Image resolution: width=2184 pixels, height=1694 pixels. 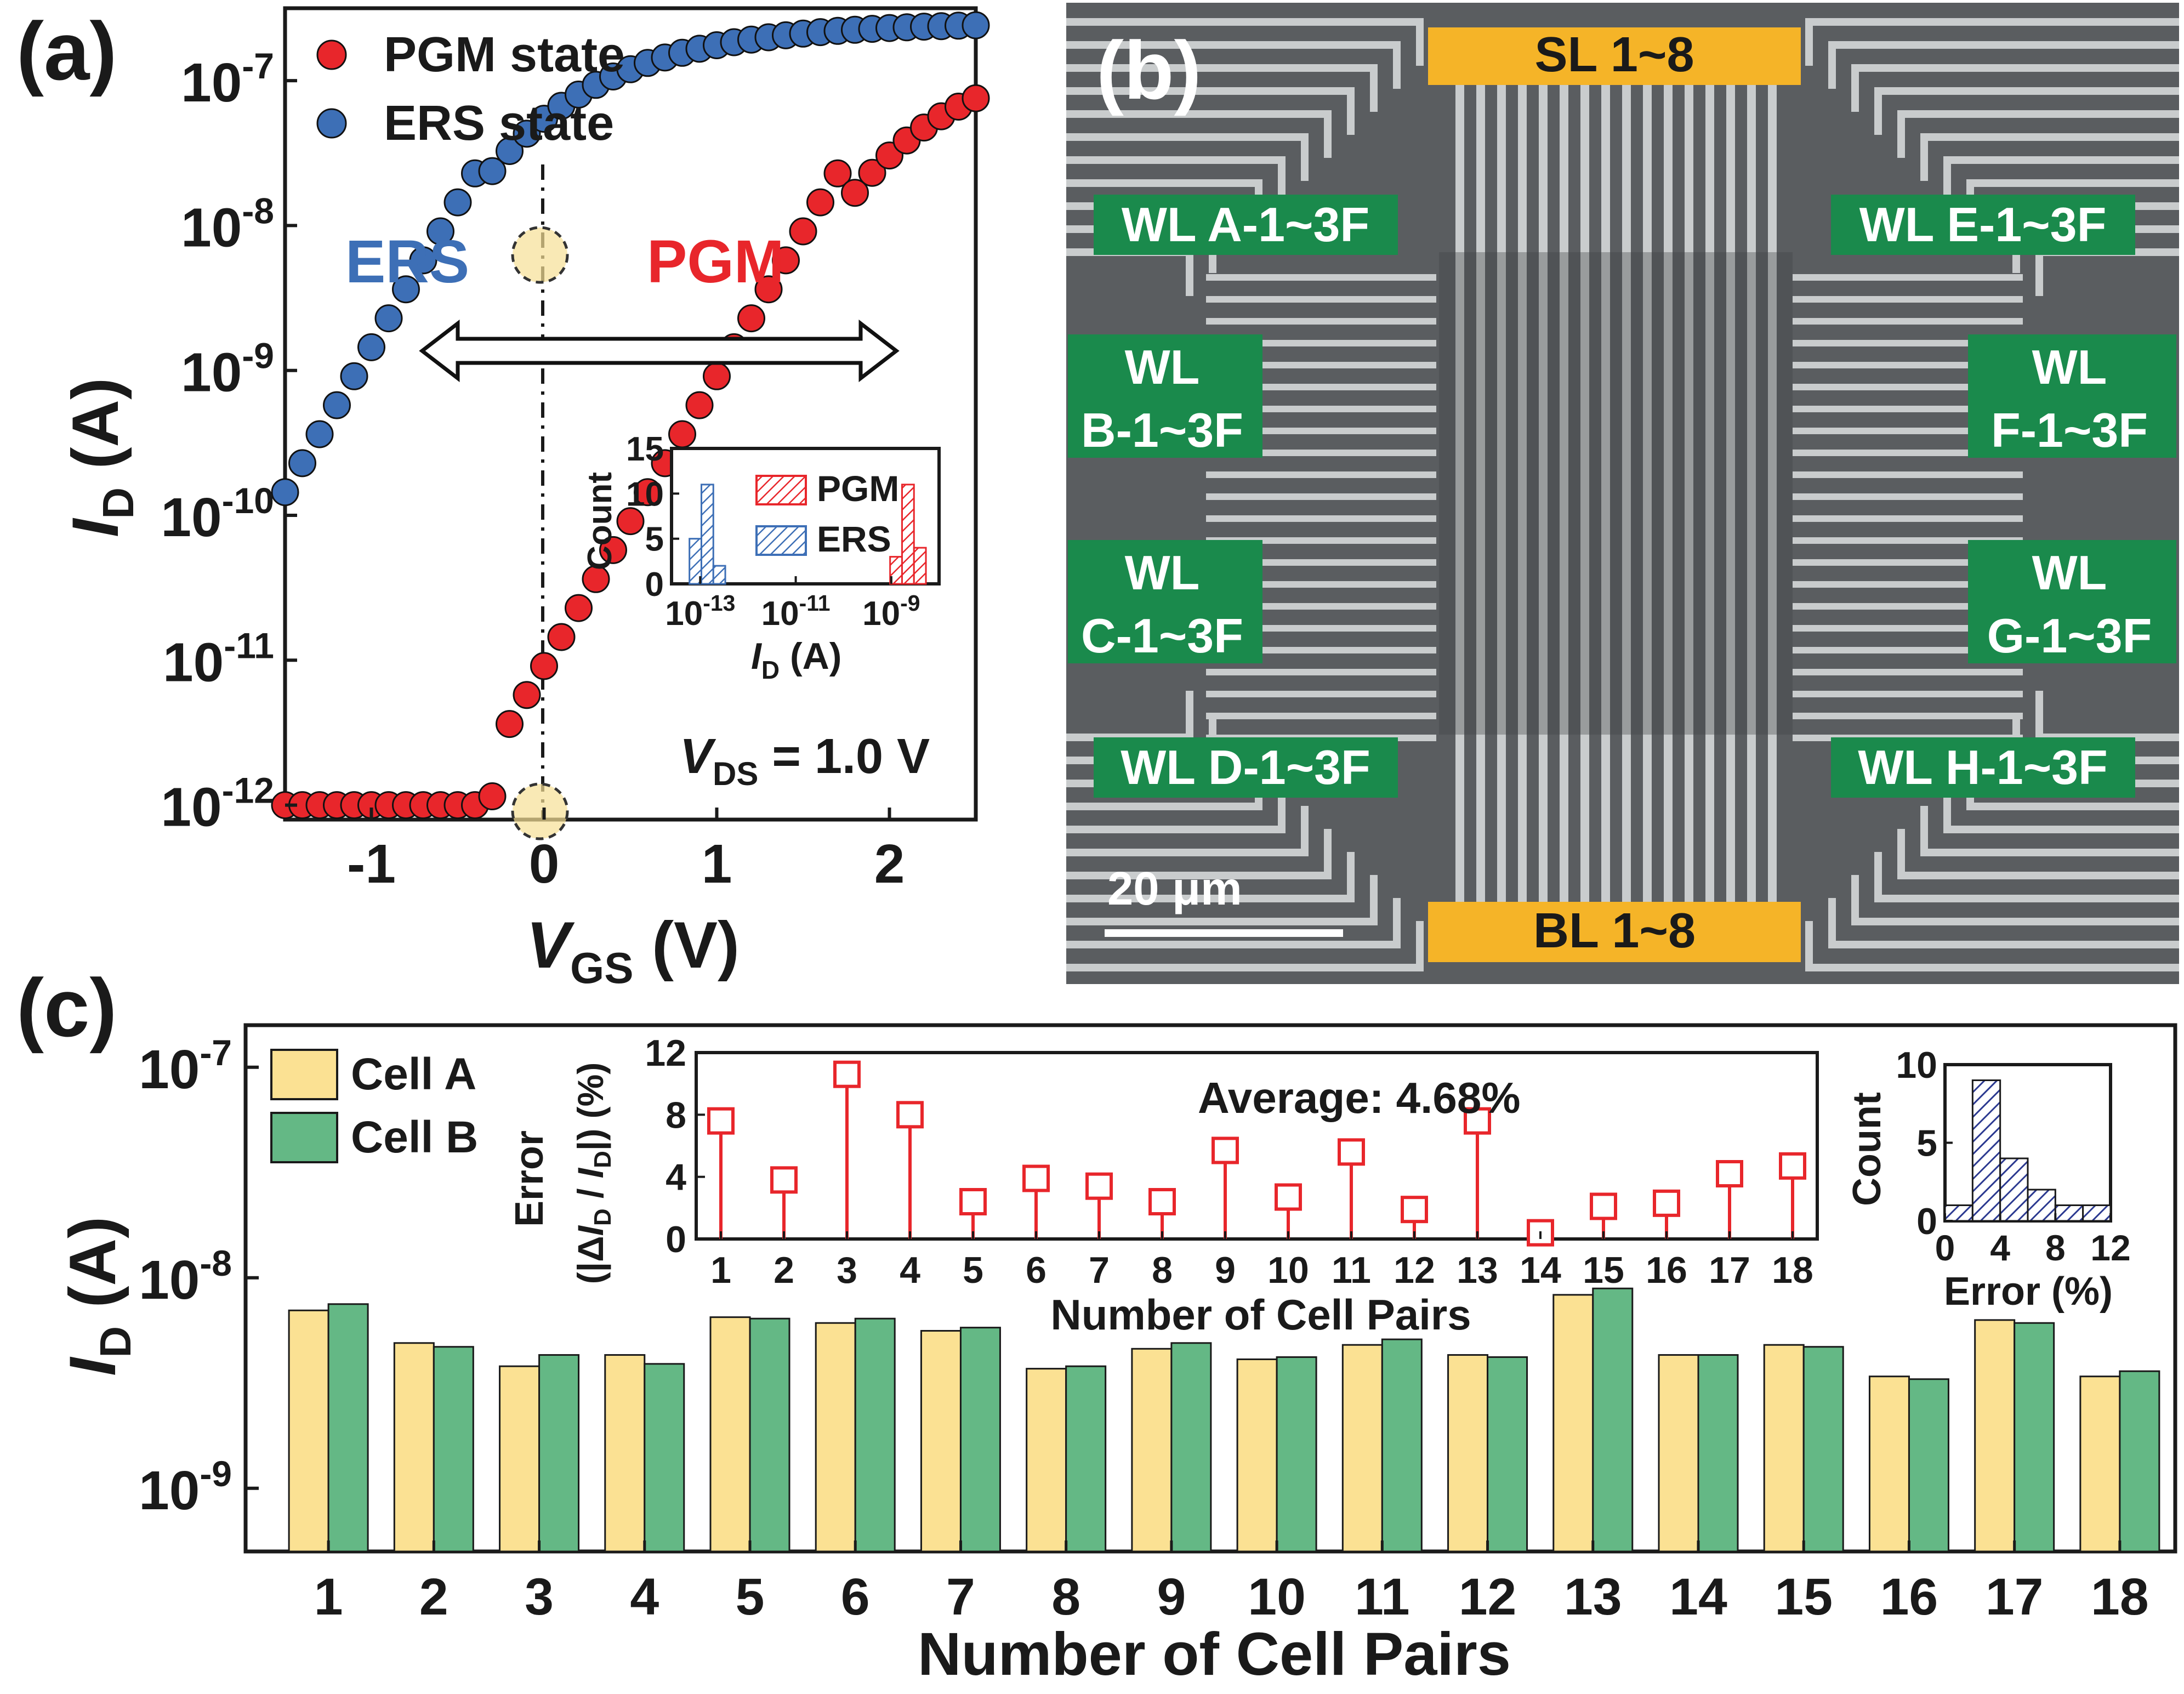 I want to click on hist-y-tick-label: 0, so click(x=1927, y=1221).